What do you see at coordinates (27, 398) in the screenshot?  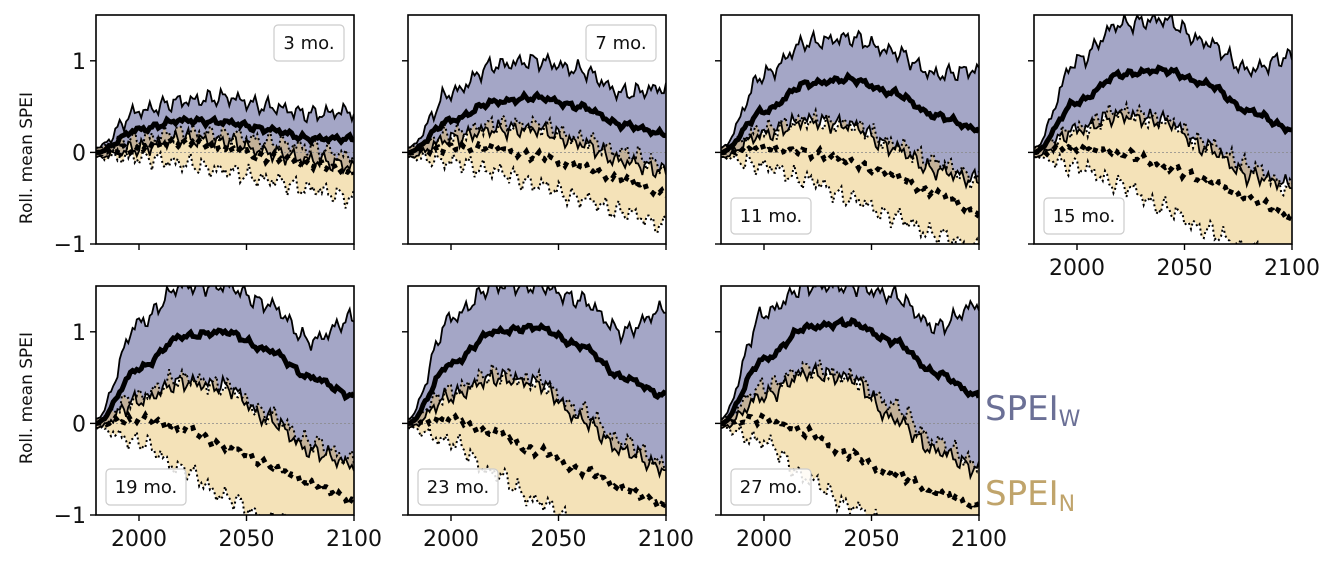 I see `y-axis-label-bottom-row: Roll. mean SPEI` at bounding box center [27, 398].